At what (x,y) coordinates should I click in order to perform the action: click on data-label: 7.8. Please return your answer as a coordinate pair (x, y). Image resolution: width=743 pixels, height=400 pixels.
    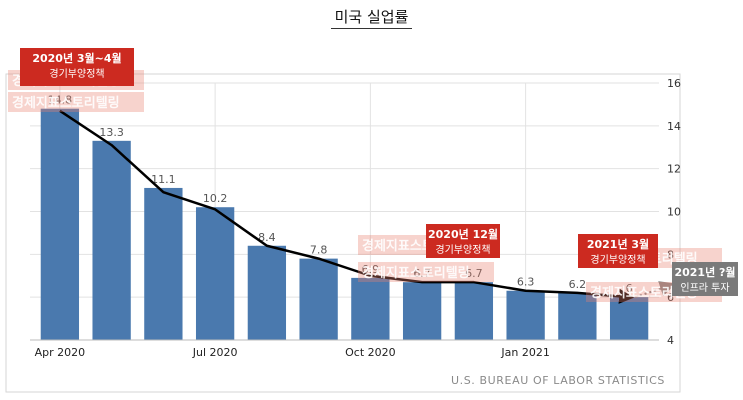
    Looking at the image, I should click on (319, 250).